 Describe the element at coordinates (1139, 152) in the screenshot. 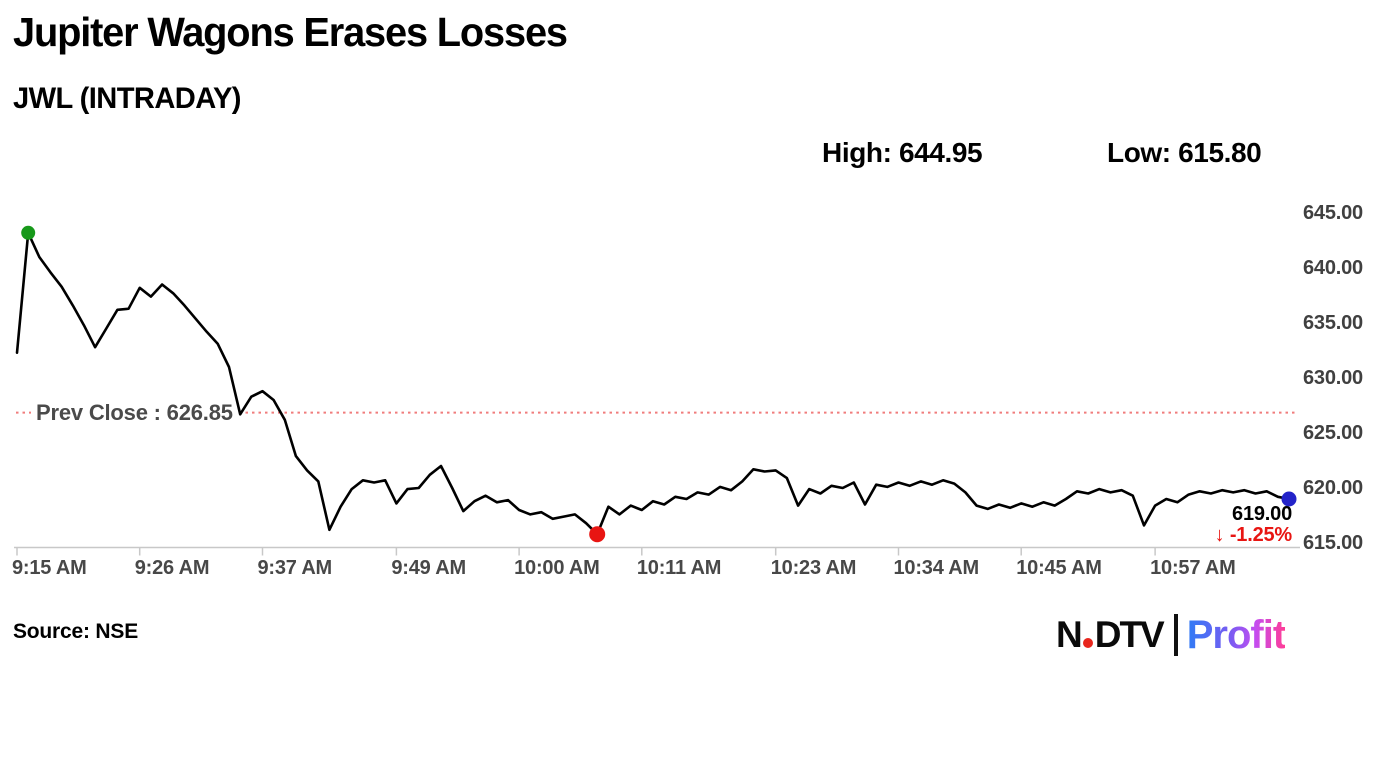

I see `low-label: Low:` at that location.